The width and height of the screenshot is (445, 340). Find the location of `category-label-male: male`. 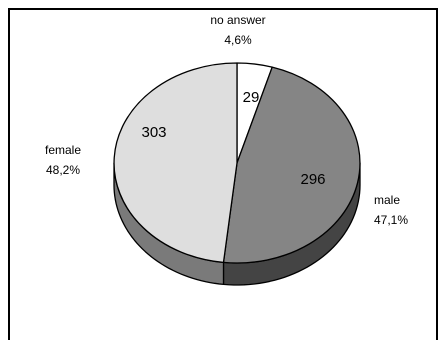

category-label-male: male is located at coordinates (387, 200).